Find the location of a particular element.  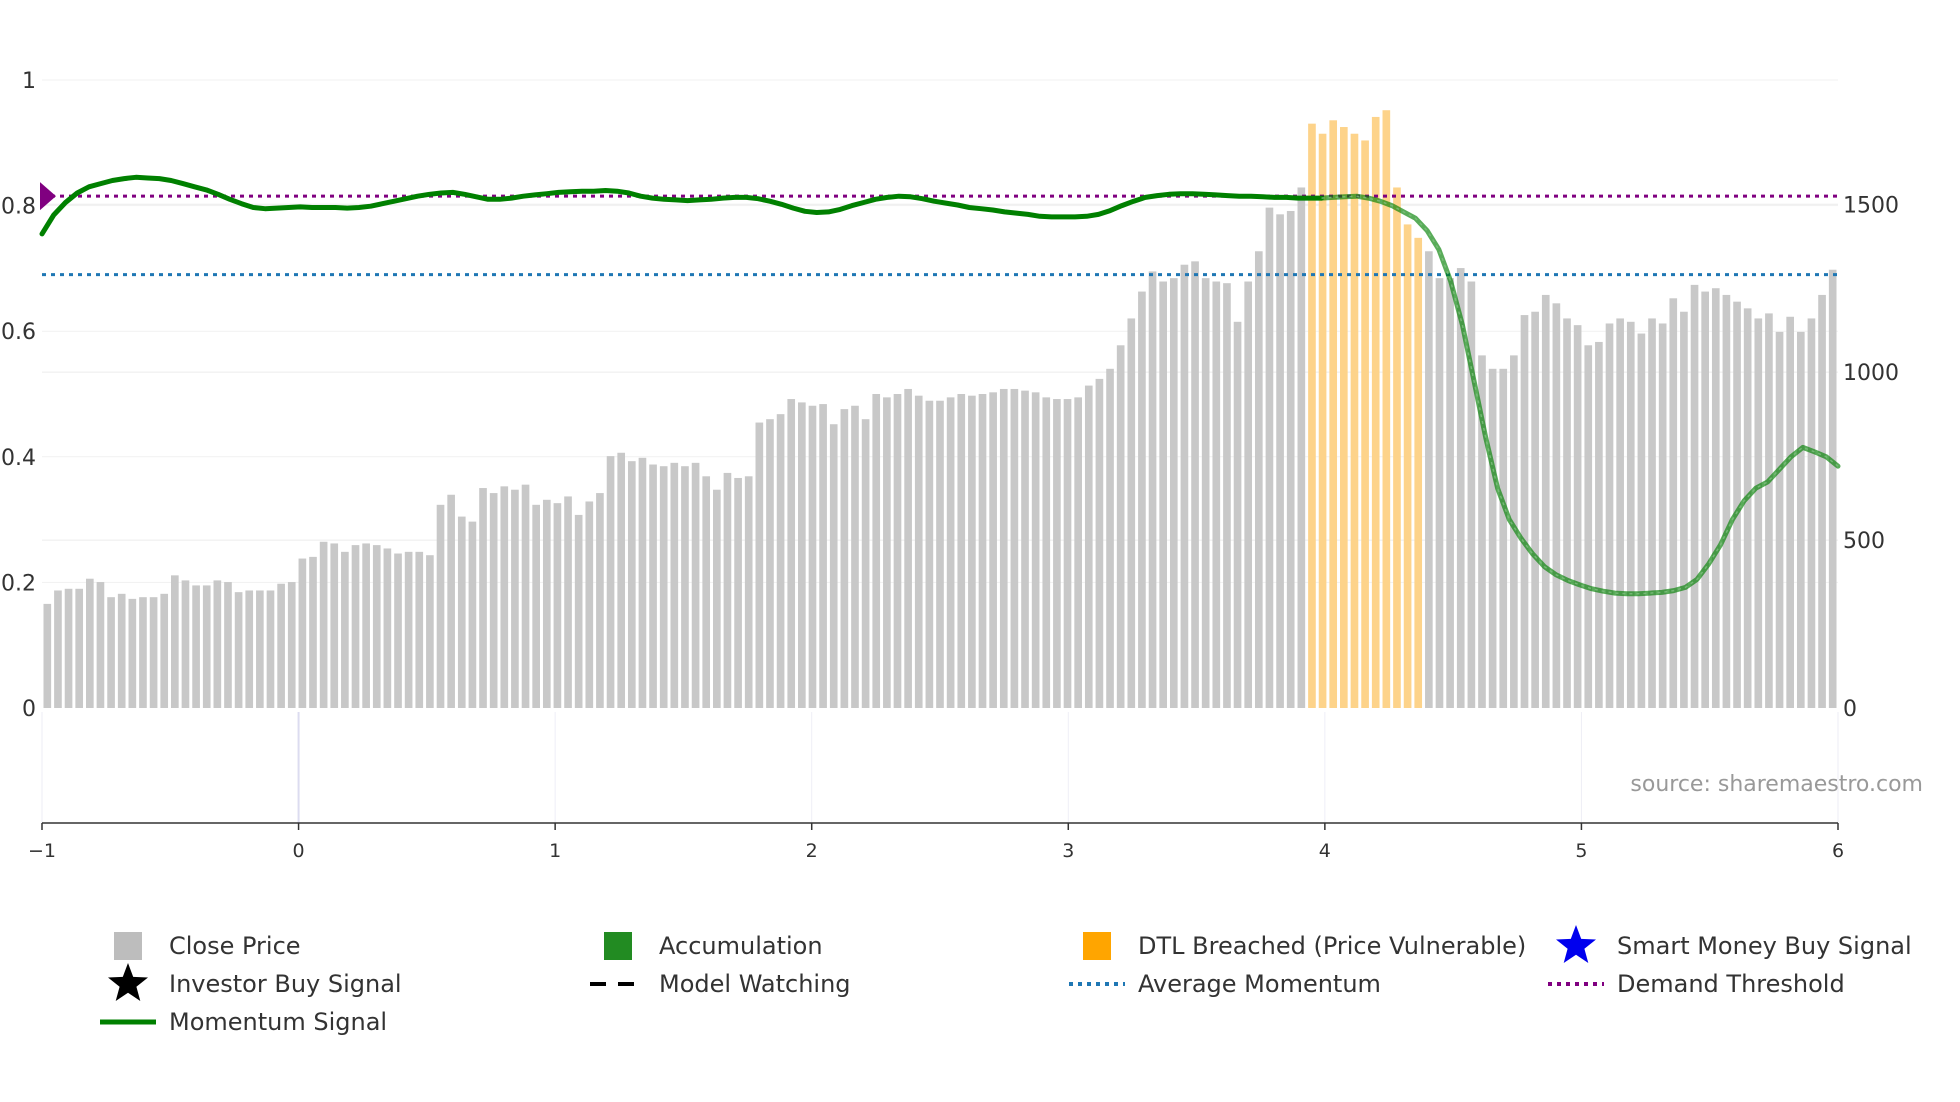

legend-label: Investor Buy Signal is located at coordinates (285, 984).